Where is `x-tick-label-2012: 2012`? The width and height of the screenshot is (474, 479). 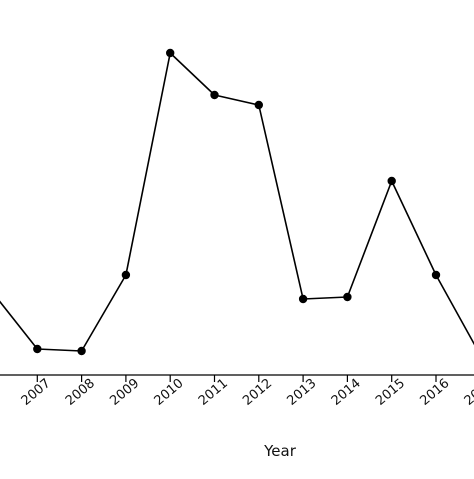 x-tick-label-2012: 2012 is located at coordinates (257, 392).